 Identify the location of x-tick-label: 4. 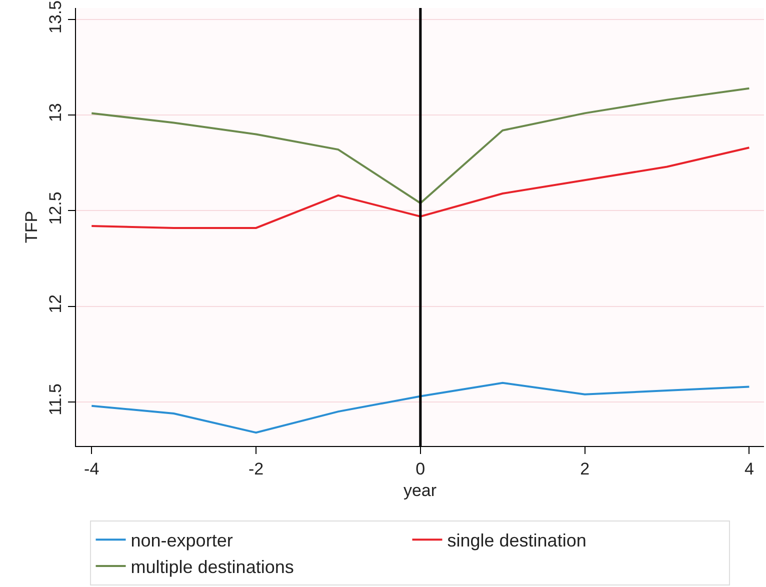
(749, 468).